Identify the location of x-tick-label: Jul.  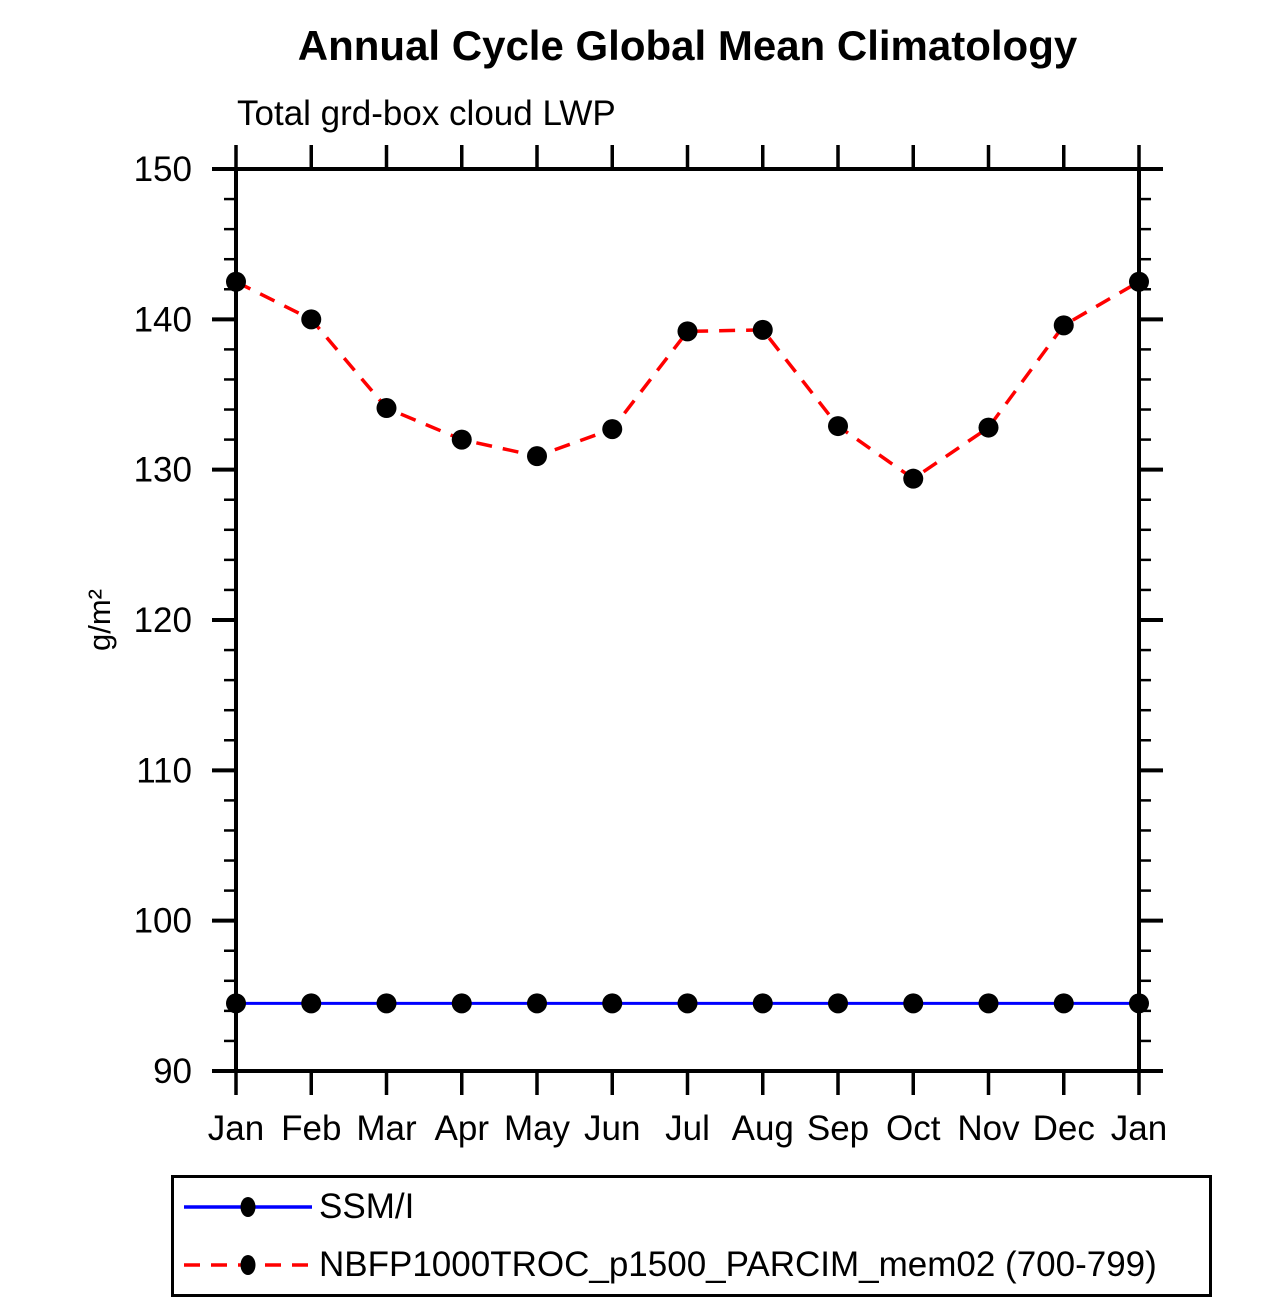
(687, 1128).